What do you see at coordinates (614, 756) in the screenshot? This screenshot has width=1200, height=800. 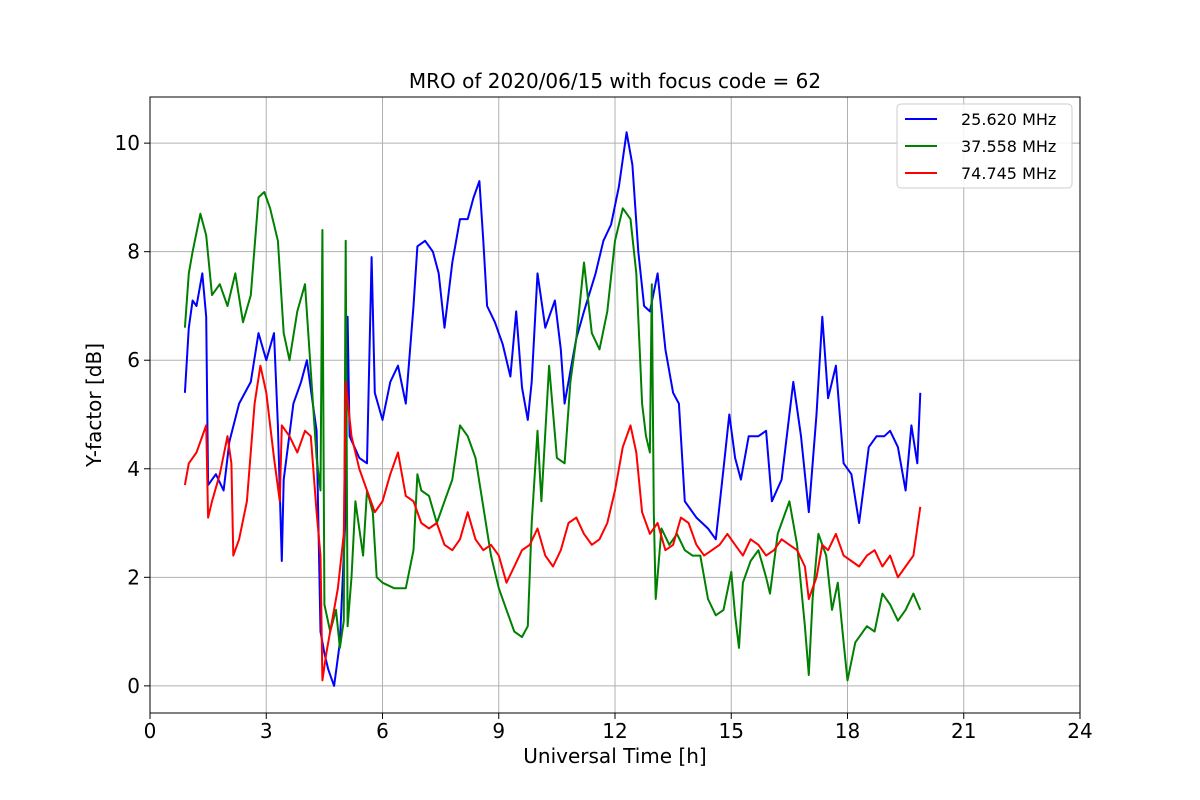 I see `x-axis-label: Universal Time [h]` at bounding box center [614, 756].